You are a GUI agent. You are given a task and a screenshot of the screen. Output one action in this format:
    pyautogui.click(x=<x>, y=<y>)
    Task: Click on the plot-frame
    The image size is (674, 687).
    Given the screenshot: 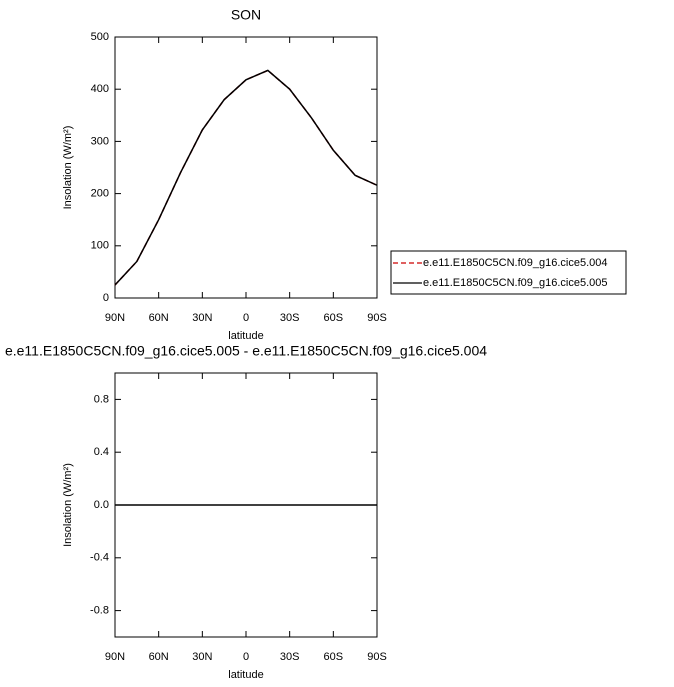 What is the action you would take?
    pyautogui.click(x=246, y=167)
    